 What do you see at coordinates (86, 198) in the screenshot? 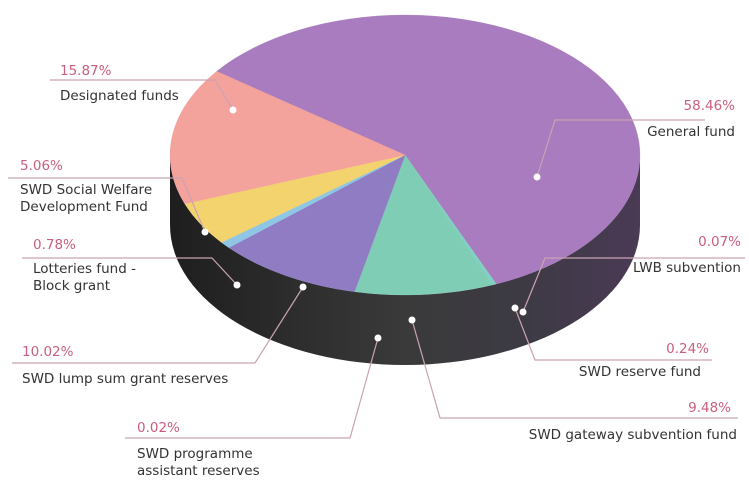
I see `slice-label: SWD Social Welfare Development Fund` at bounding box center [86, 198].